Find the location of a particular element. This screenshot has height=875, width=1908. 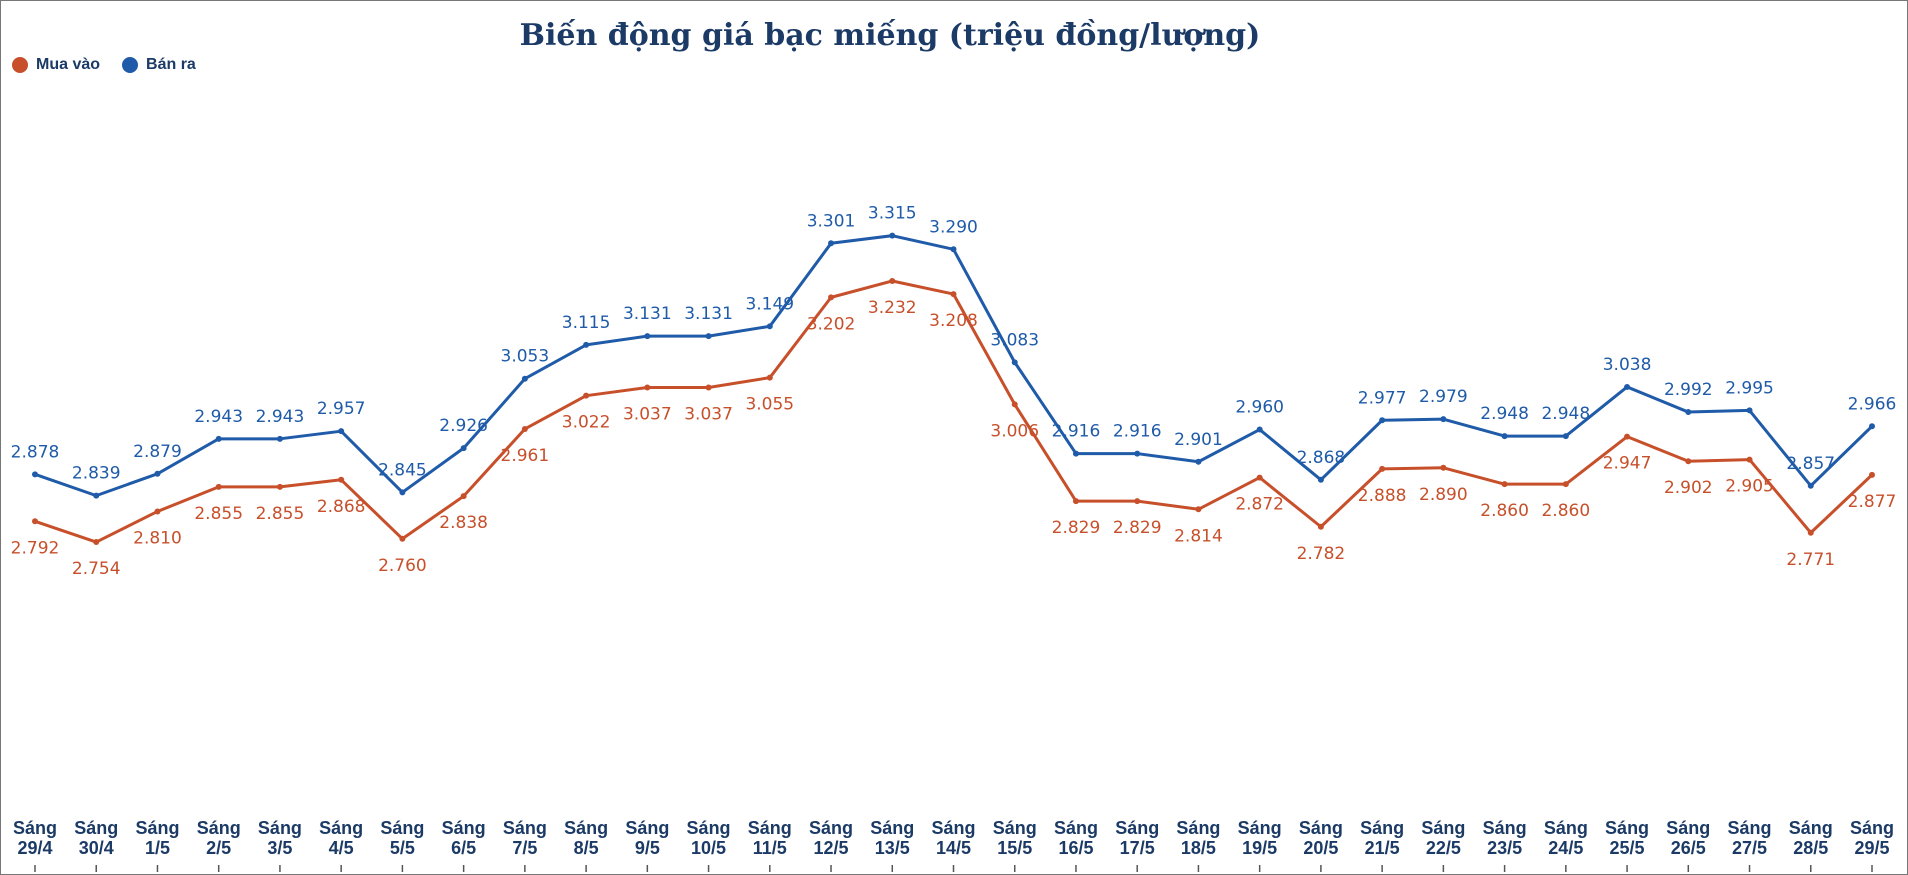

data-label-buy: 2.829 is located at coordinates (1076, 528).